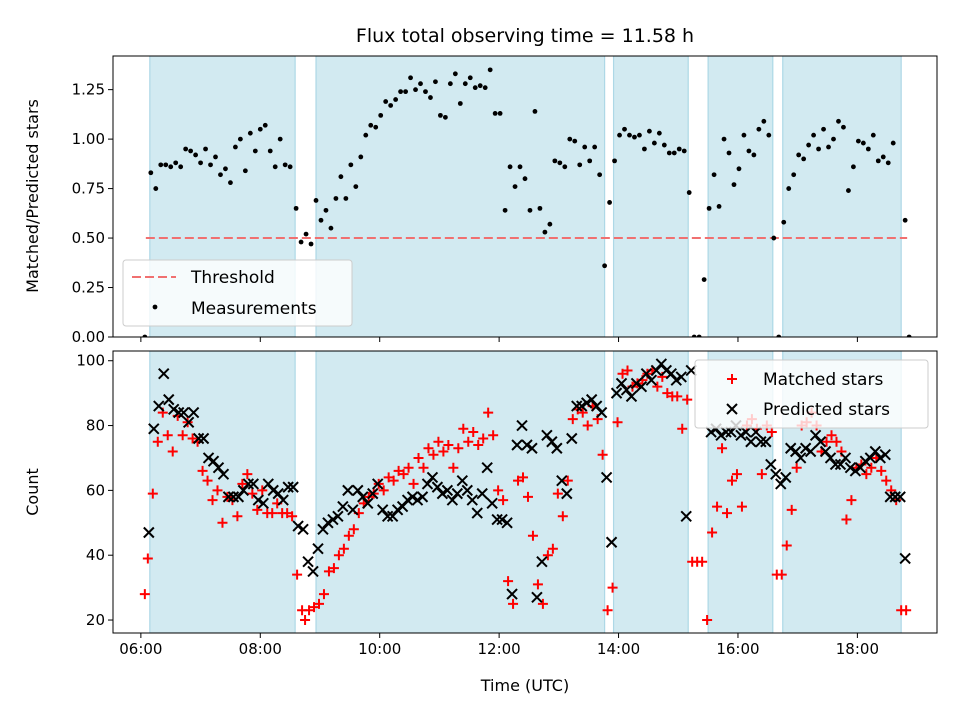 This screenshot has height=724, width=960. Describe the element at coordinates (842, 196) in the screenshot. I see `observing-window` at that location.